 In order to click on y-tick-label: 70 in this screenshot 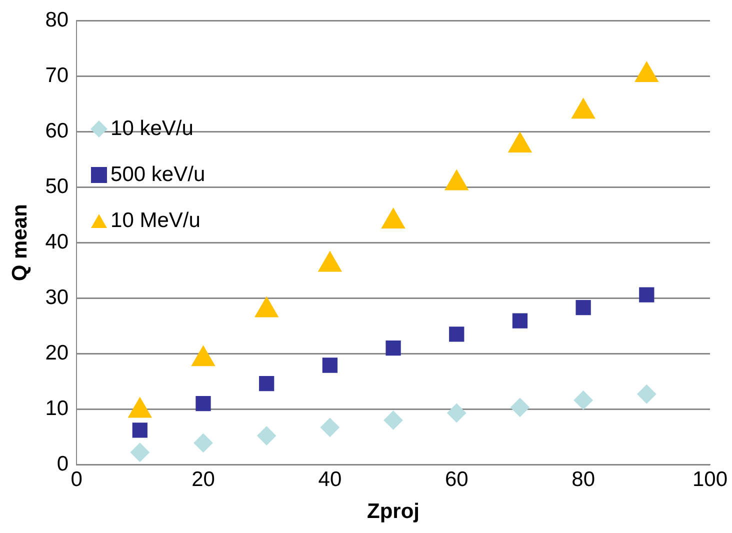, I will do `click(57, 75)`.